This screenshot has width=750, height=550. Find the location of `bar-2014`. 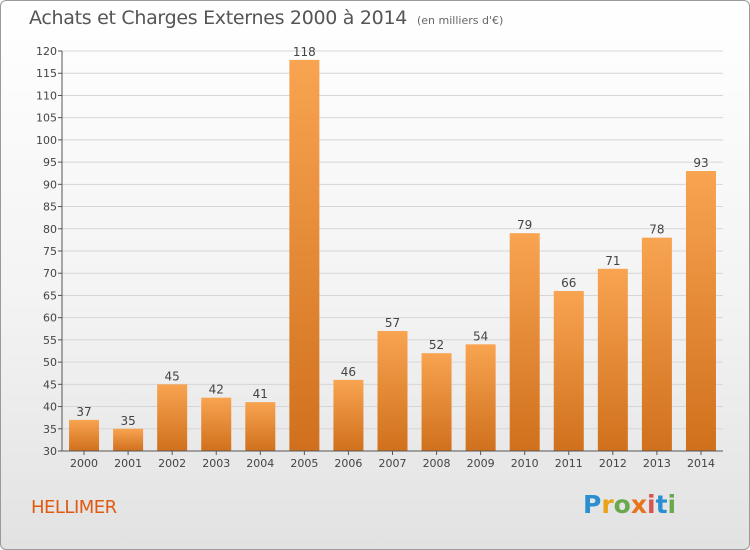

bar-2014 is located at coordinates (700, 311).